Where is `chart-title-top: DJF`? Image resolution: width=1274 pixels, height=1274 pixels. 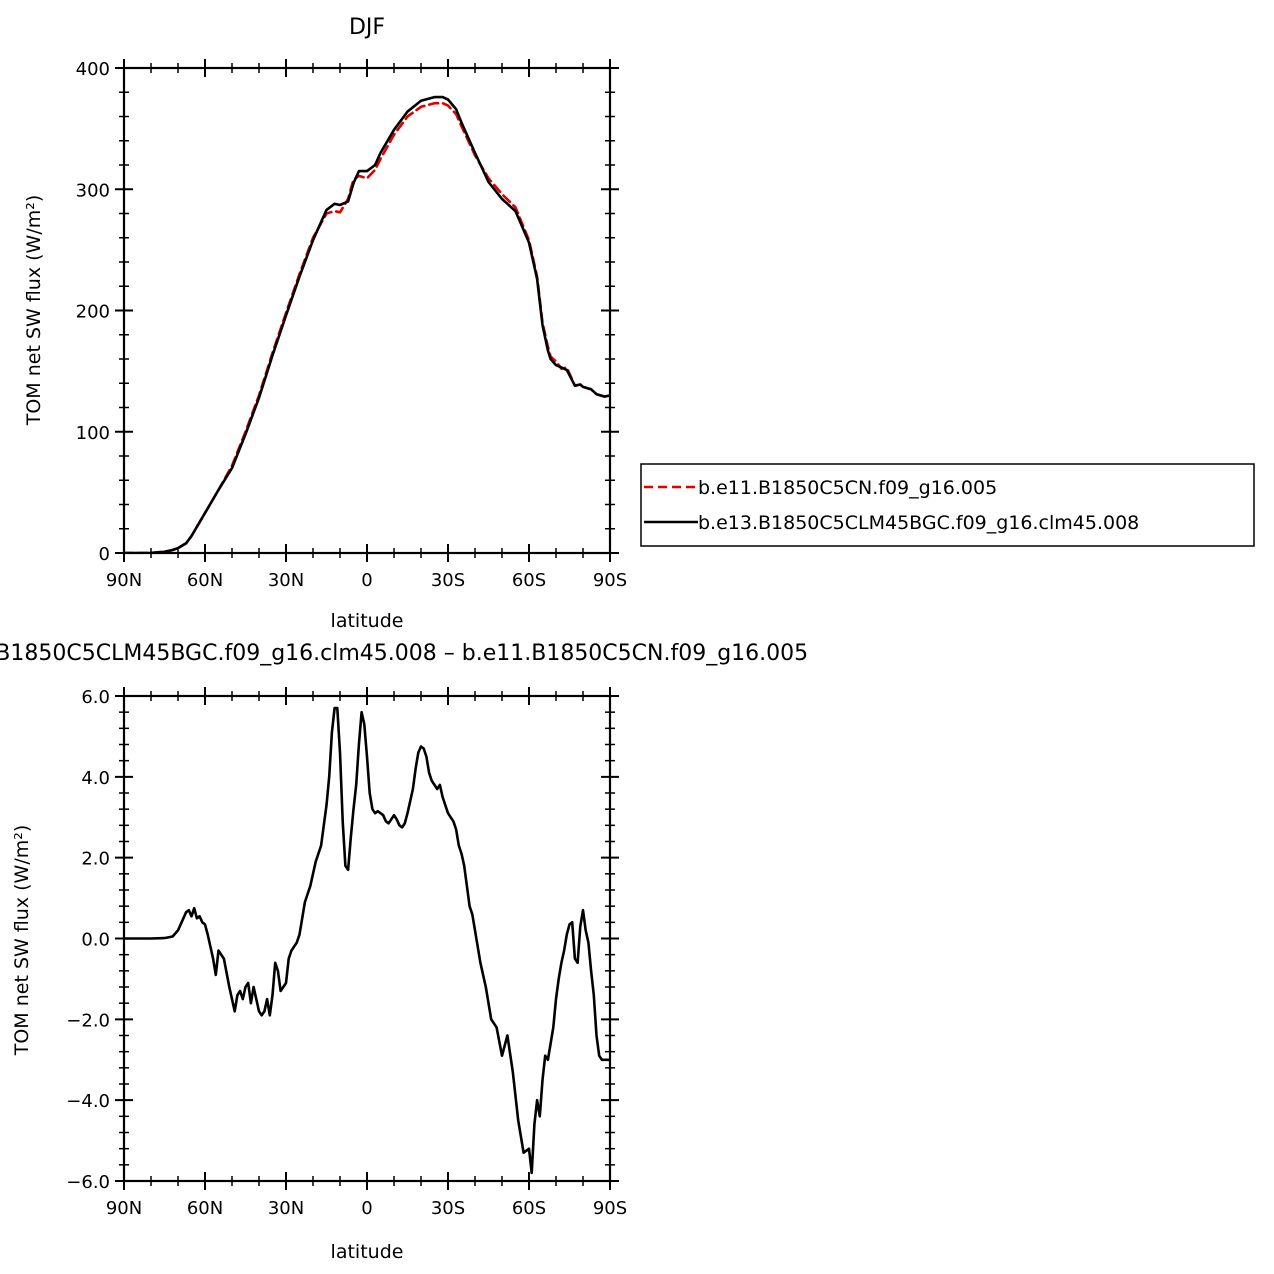 chart-title-top: DJF is located at coordinates (367, 27).